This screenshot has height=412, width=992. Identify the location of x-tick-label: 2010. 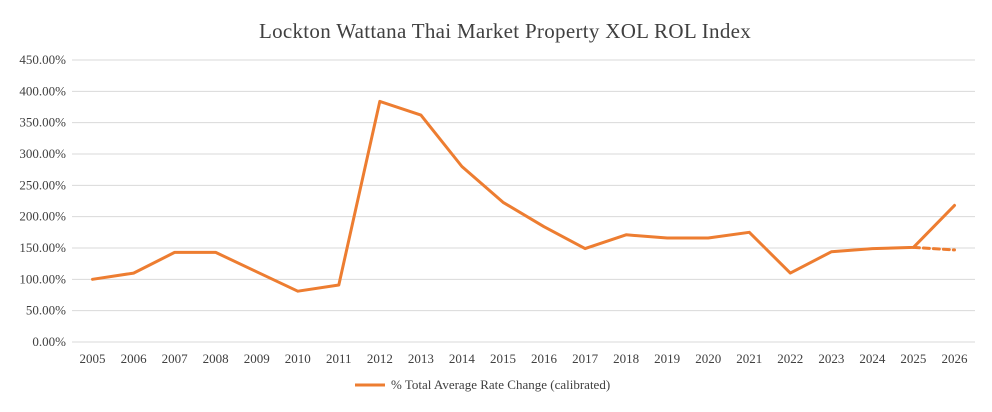
(298, 358).